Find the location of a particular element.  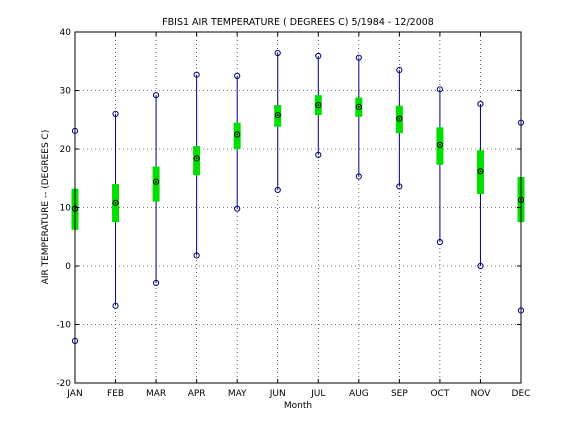

median-dot-jun is located at coordinates (277, 115).